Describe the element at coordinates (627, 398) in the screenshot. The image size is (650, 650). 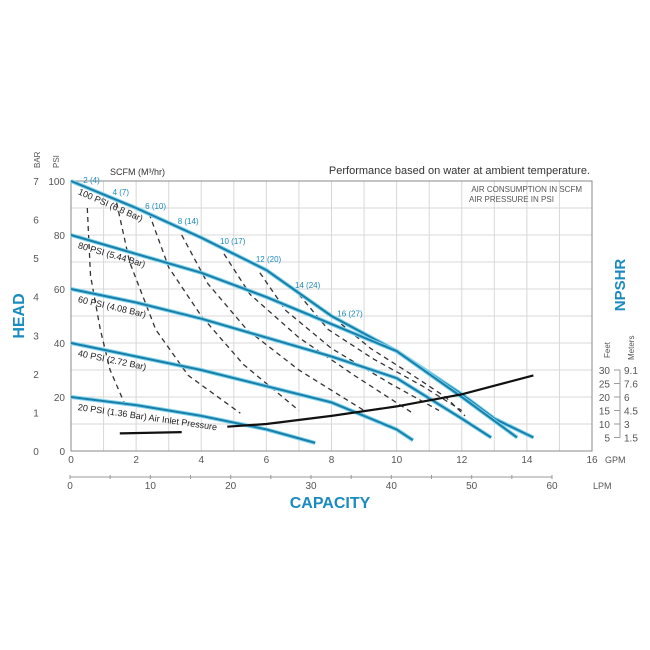
I see `npshr-meters-tick-label: 6` at that location.